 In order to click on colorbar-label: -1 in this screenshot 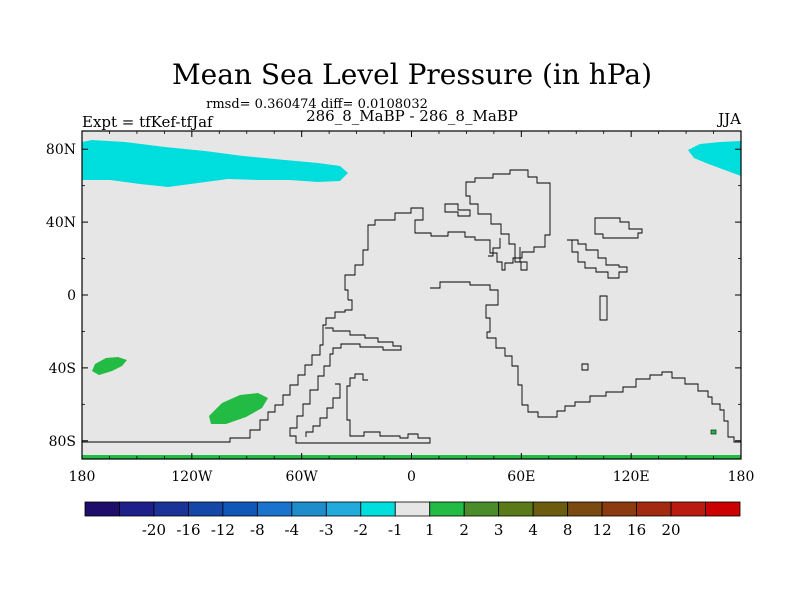, I will do `click(395, 530)`.